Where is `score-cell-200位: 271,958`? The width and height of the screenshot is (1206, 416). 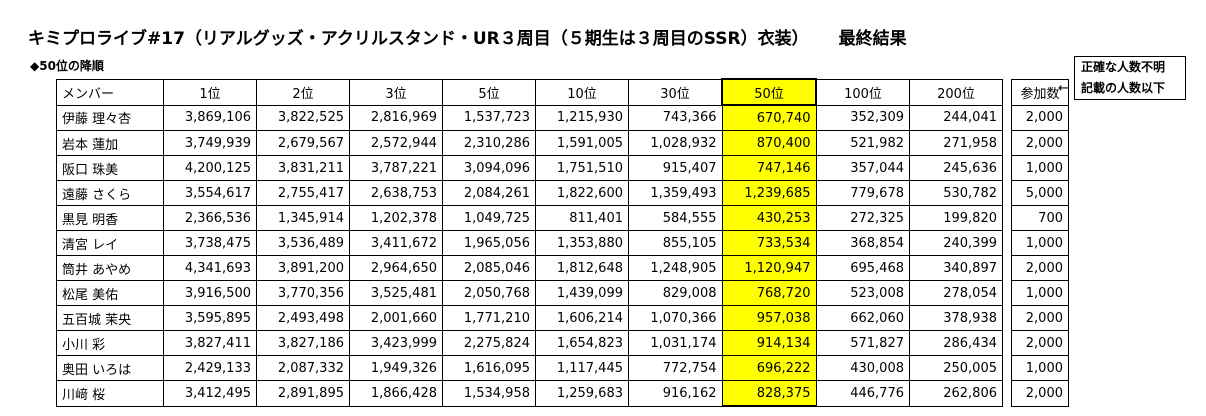
score-cell-200位: 271,958 is located at coordinates (956, 143).